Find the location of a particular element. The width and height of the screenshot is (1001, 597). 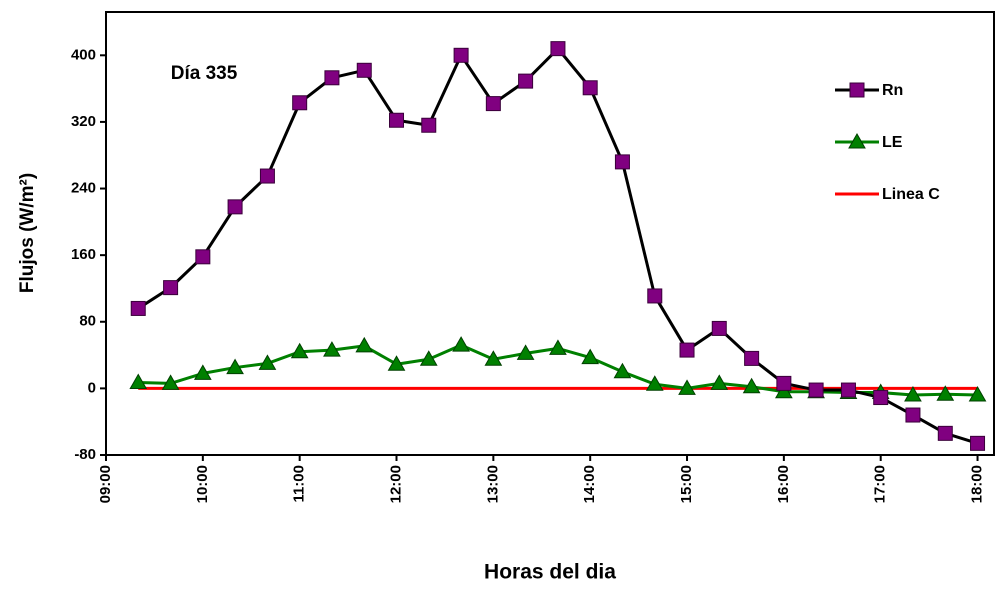

legend-label: Rn is located at coordinates (892, 90).